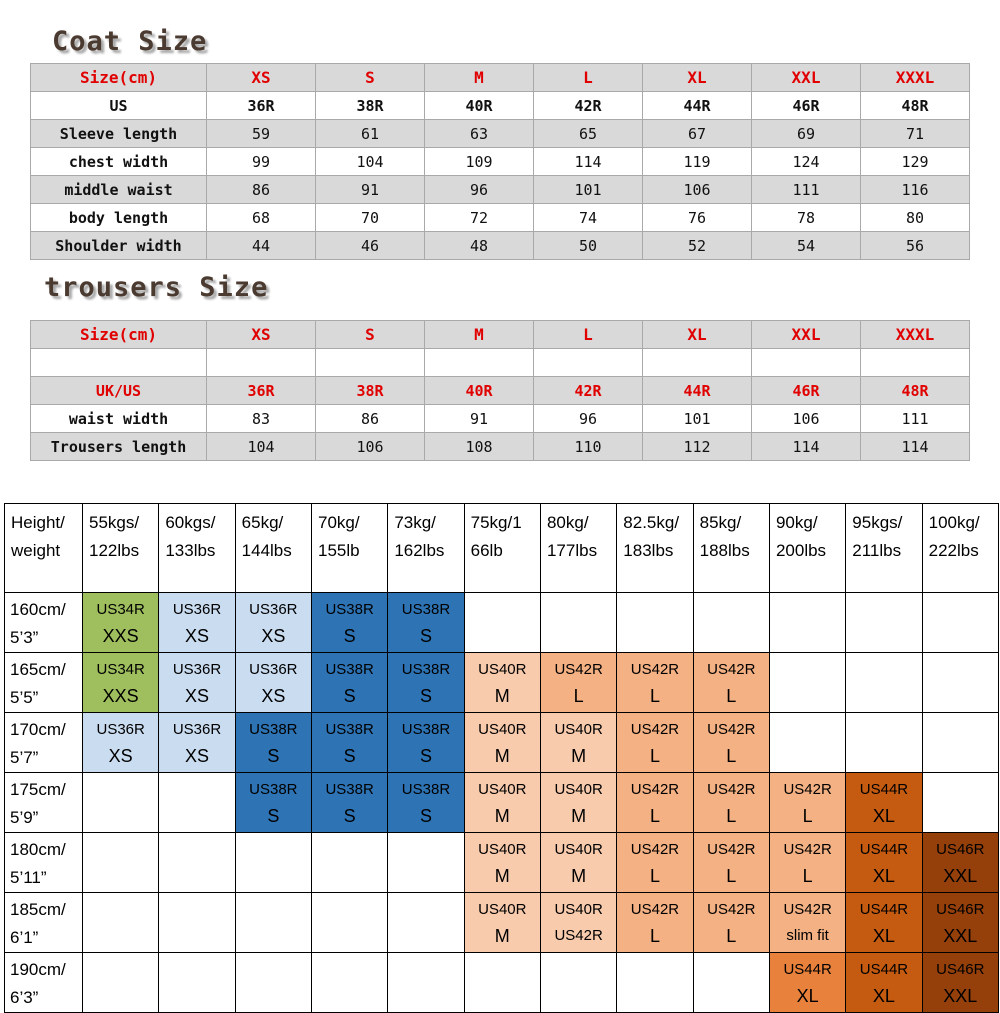  I want to click on weight-column-header: 80kg/177lbs, so click(578, 548).